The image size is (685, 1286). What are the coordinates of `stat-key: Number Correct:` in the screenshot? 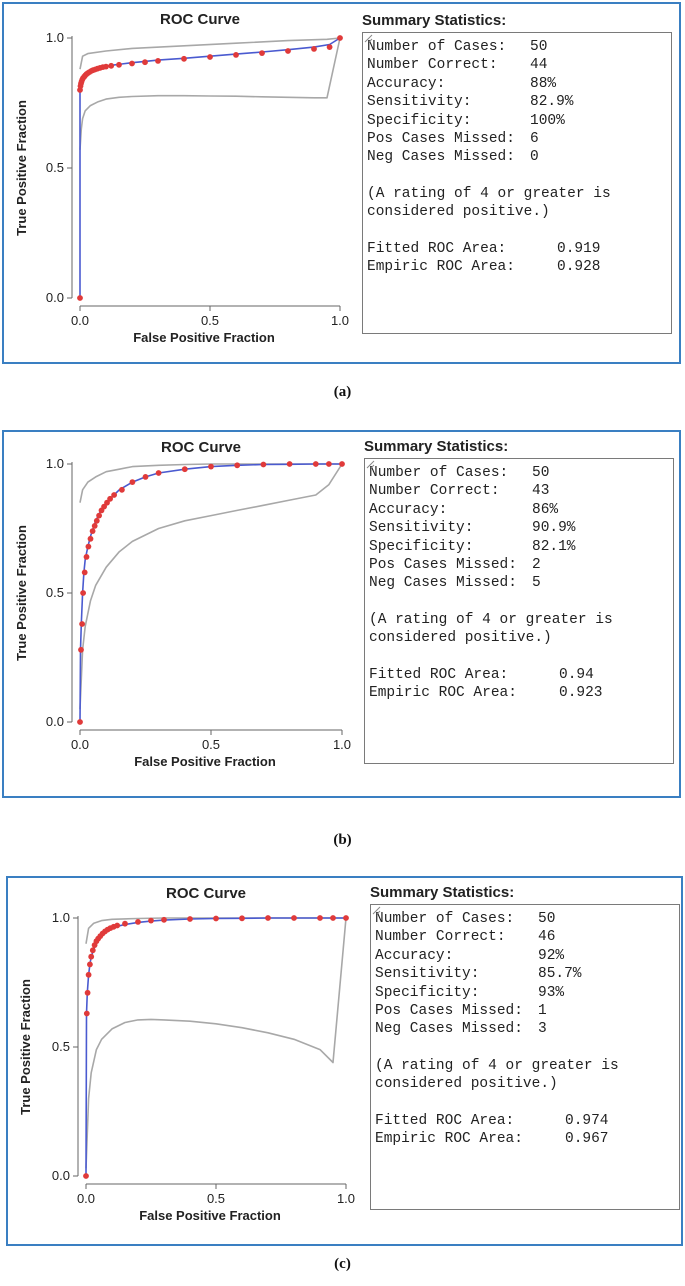 It's located at (434, 491).